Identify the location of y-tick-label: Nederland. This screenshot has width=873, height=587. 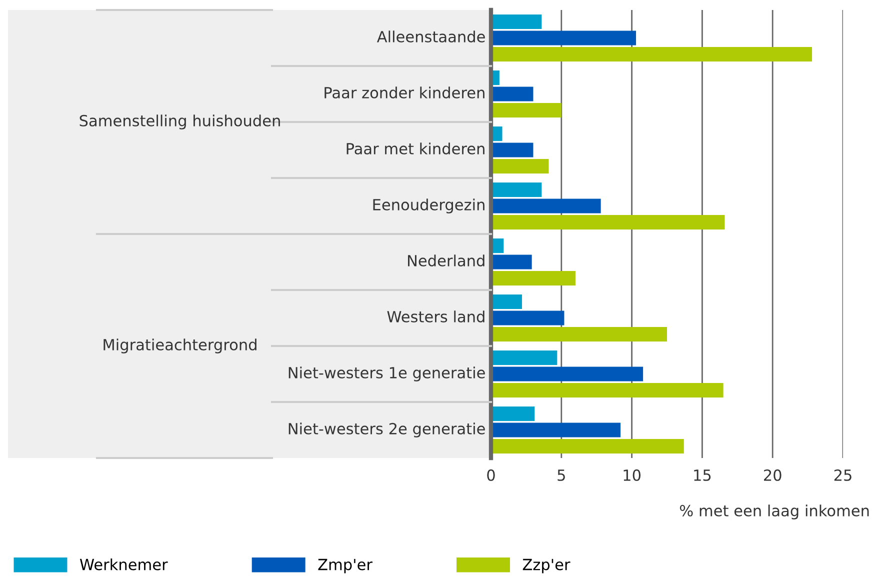
(446, 260).